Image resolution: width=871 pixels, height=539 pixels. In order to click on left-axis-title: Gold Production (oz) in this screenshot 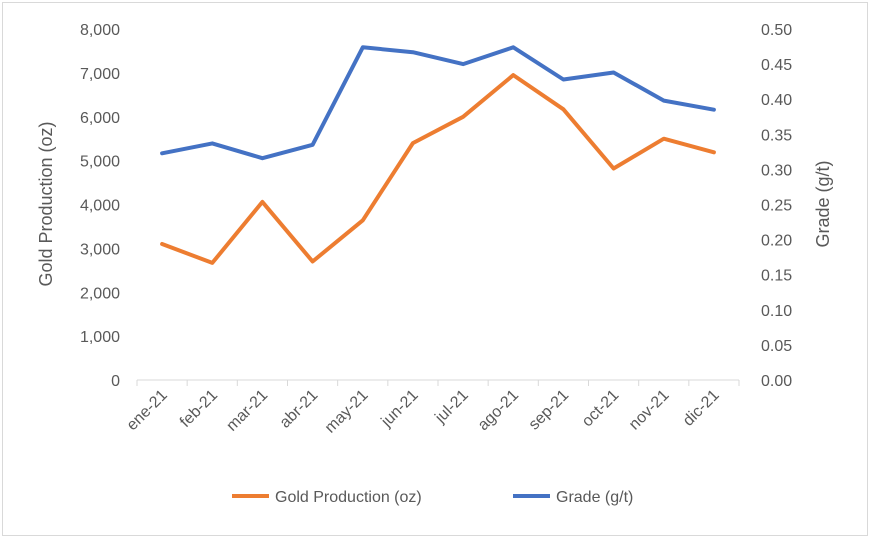, I will do `click(46, 203)`.